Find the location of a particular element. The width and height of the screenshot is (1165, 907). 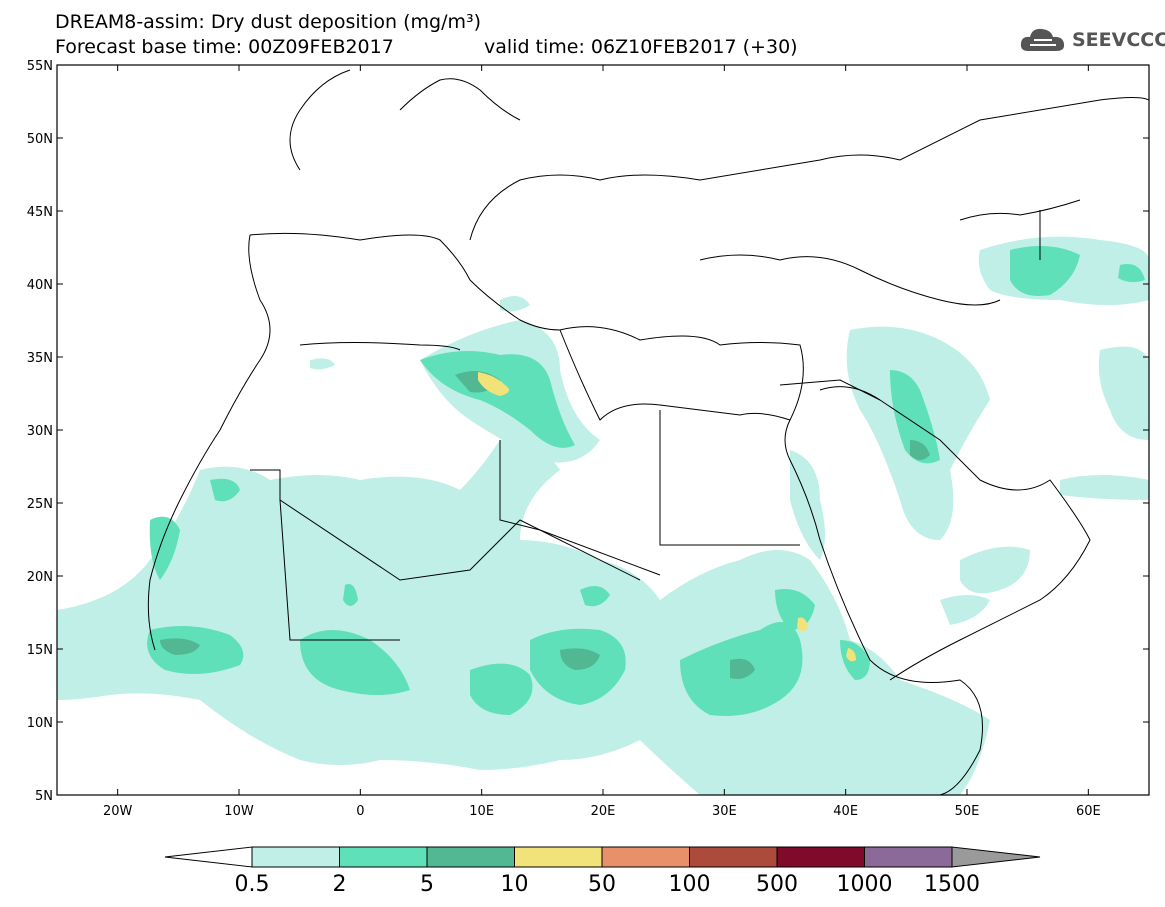

lon-tick-label: 30E is located at coordinates (724, 811).